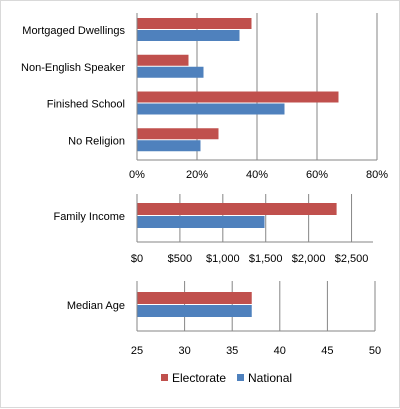  Describe the element at coordinates (73, 31) in the screenshot. I see `category-label-mortgaged-dwellings: Mortgaged Dwellings` at that location.